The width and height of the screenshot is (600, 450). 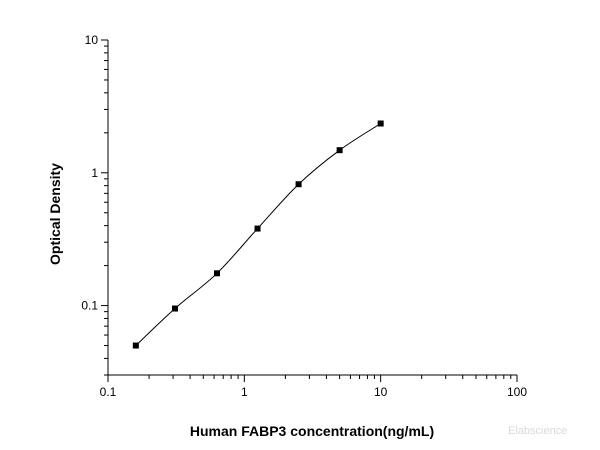 What do you see at coordinates (108, 392) in the screenshot?
I see `x-tick-label: 0.1` at bounding box center [108, 392].